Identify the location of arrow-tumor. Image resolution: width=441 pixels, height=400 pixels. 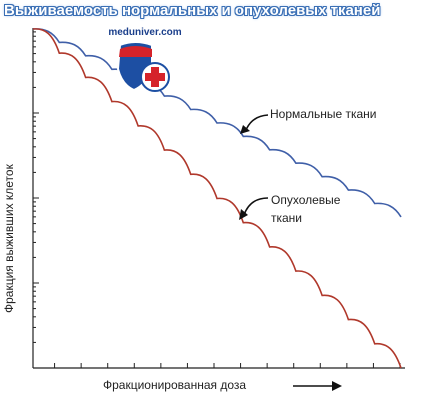
(256, 206).